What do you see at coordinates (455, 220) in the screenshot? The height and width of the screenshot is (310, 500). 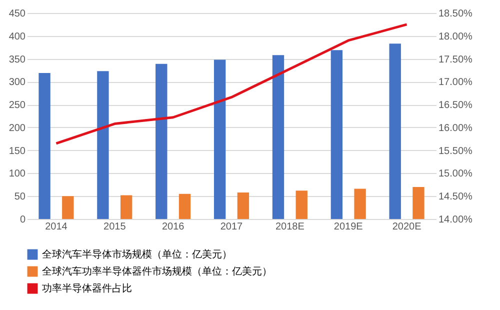 I see `y2-tick-label: 14.00%` at bounding box center [455, 220].